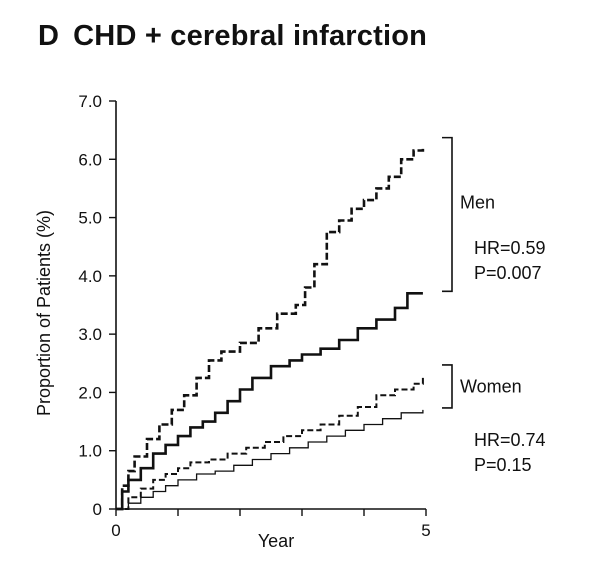 The image size is (599, 563). I want to click on panel-title-text: CHD + cerebral infarction, so click(250, 36).